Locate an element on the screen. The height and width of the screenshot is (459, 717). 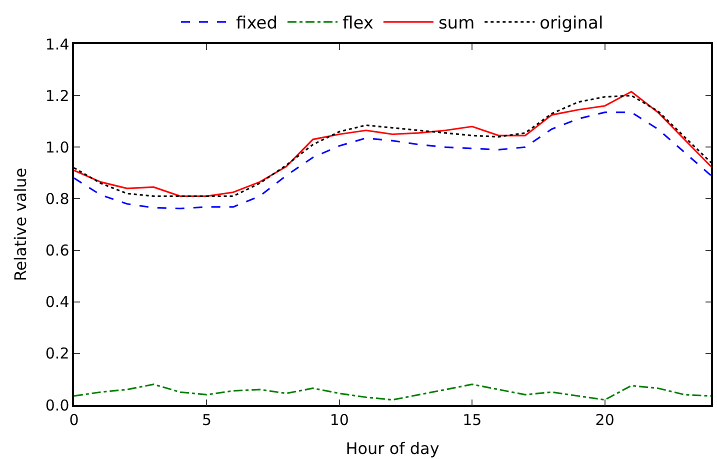
x-tick-label: 15 is located at coordinates (472, 419).